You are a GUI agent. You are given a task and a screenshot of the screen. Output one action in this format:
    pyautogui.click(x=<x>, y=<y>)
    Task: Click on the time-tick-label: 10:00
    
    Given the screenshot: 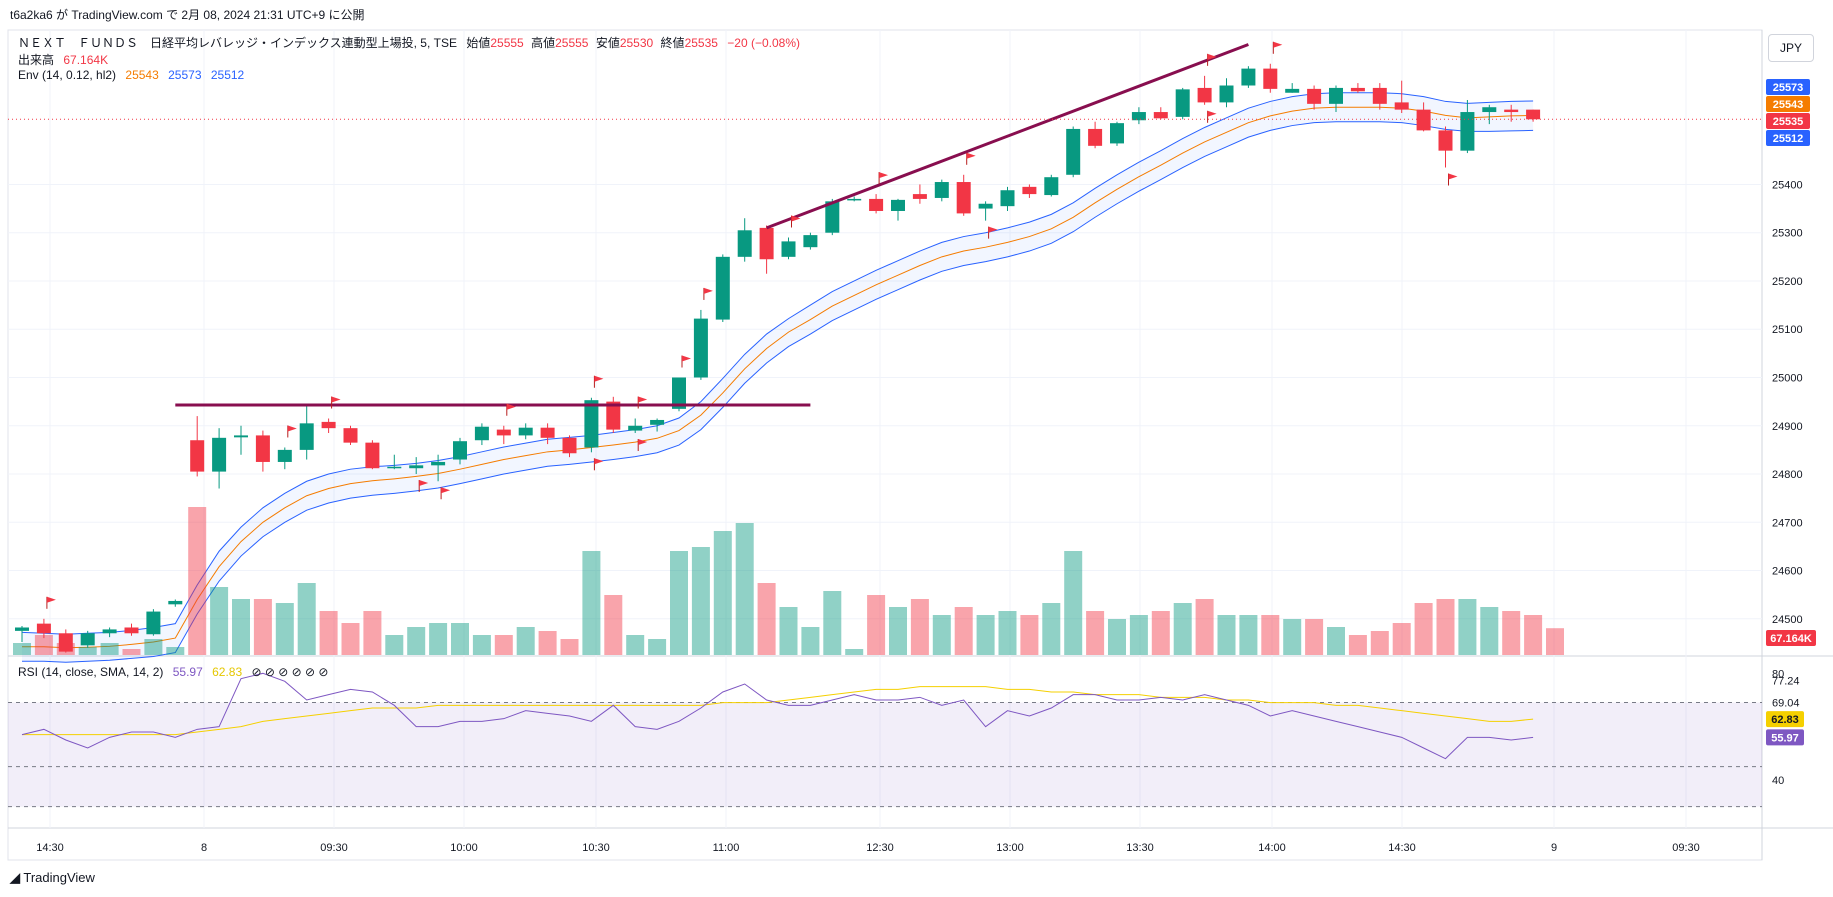 What is the action you would take?
    pyautogui.click(x=464, y=848)
    